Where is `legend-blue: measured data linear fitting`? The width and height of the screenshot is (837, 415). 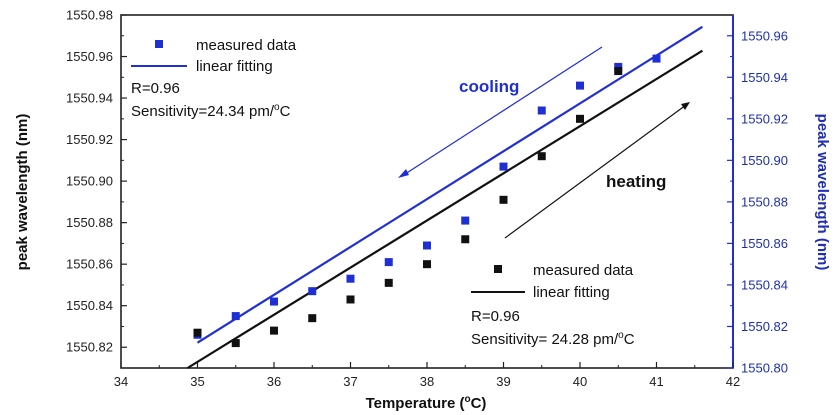 legend-blue: measured data linear fitting is located at coordinates (214, 56).